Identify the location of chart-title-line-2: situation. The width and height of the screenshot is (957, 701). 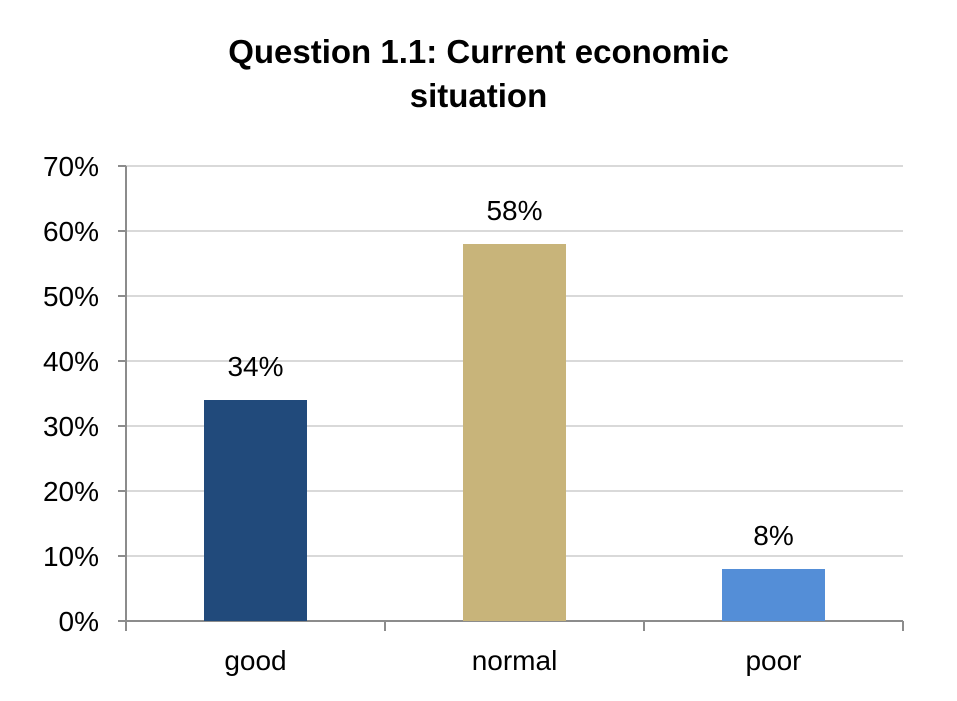
(478, 95).